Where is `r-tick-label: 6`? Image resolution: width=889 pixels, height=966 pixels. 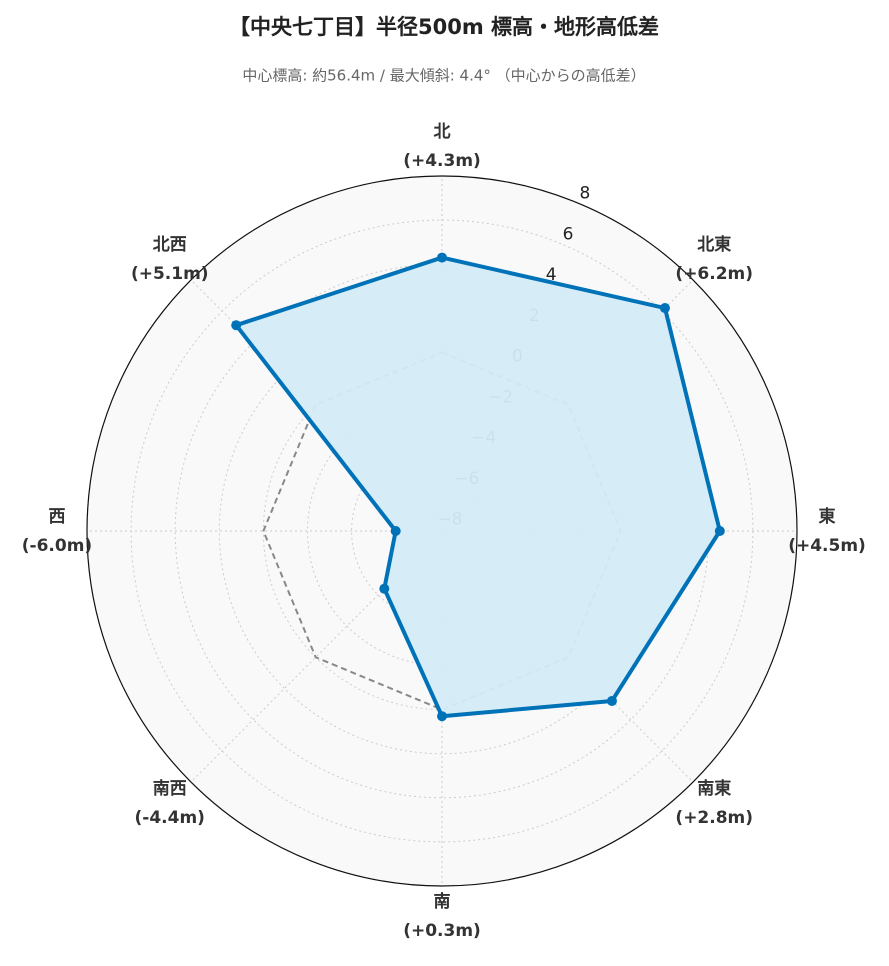 r-tick-label: 6 is located at coordinates (568, 234).